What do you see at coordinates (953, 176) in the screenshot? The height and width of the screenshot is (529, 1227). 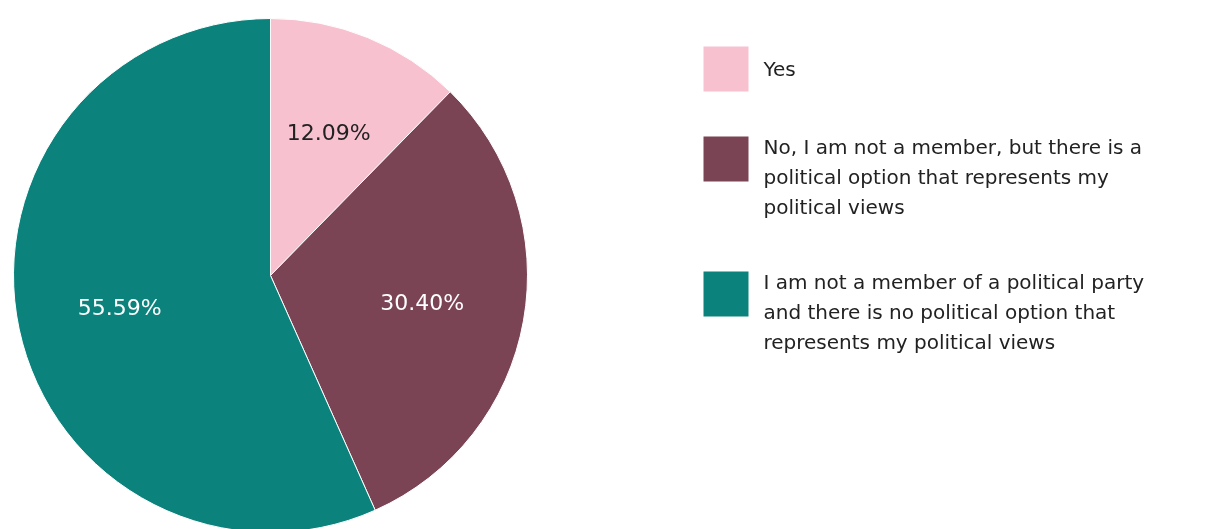 I see `legend-label: No, I am not a member, but there is a political option that represents my political views` at bounding box center [953, 176].